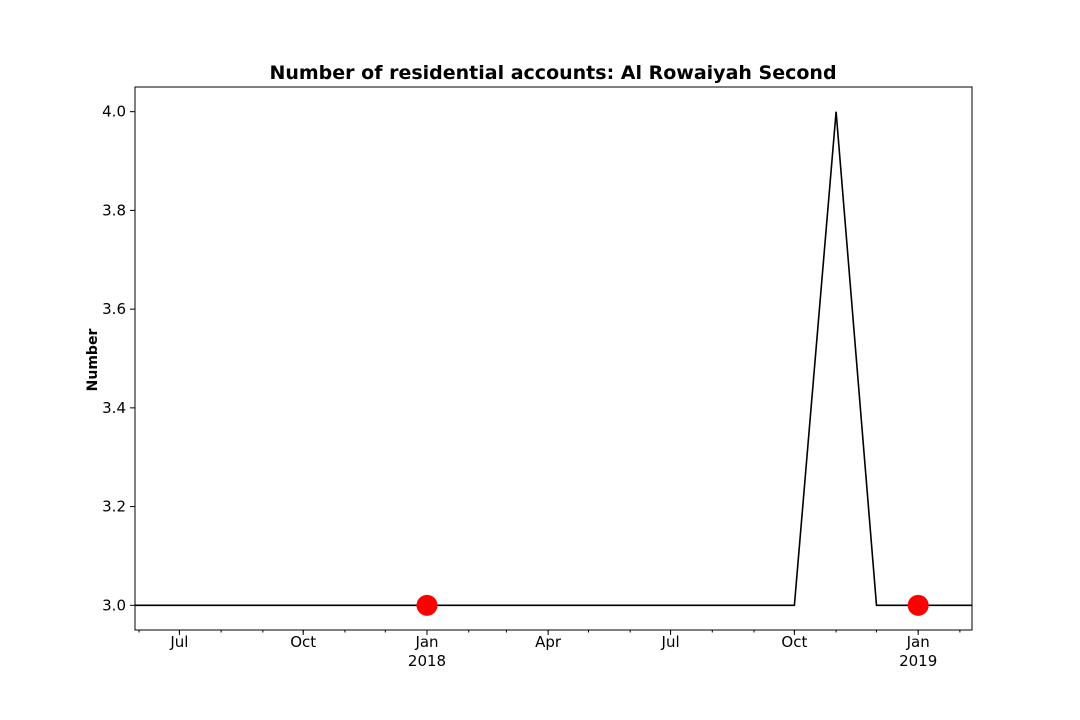  Describe the element at coordinates (114, 112) in the screenshot. I see `y-tick-label: 4.0` at that location.